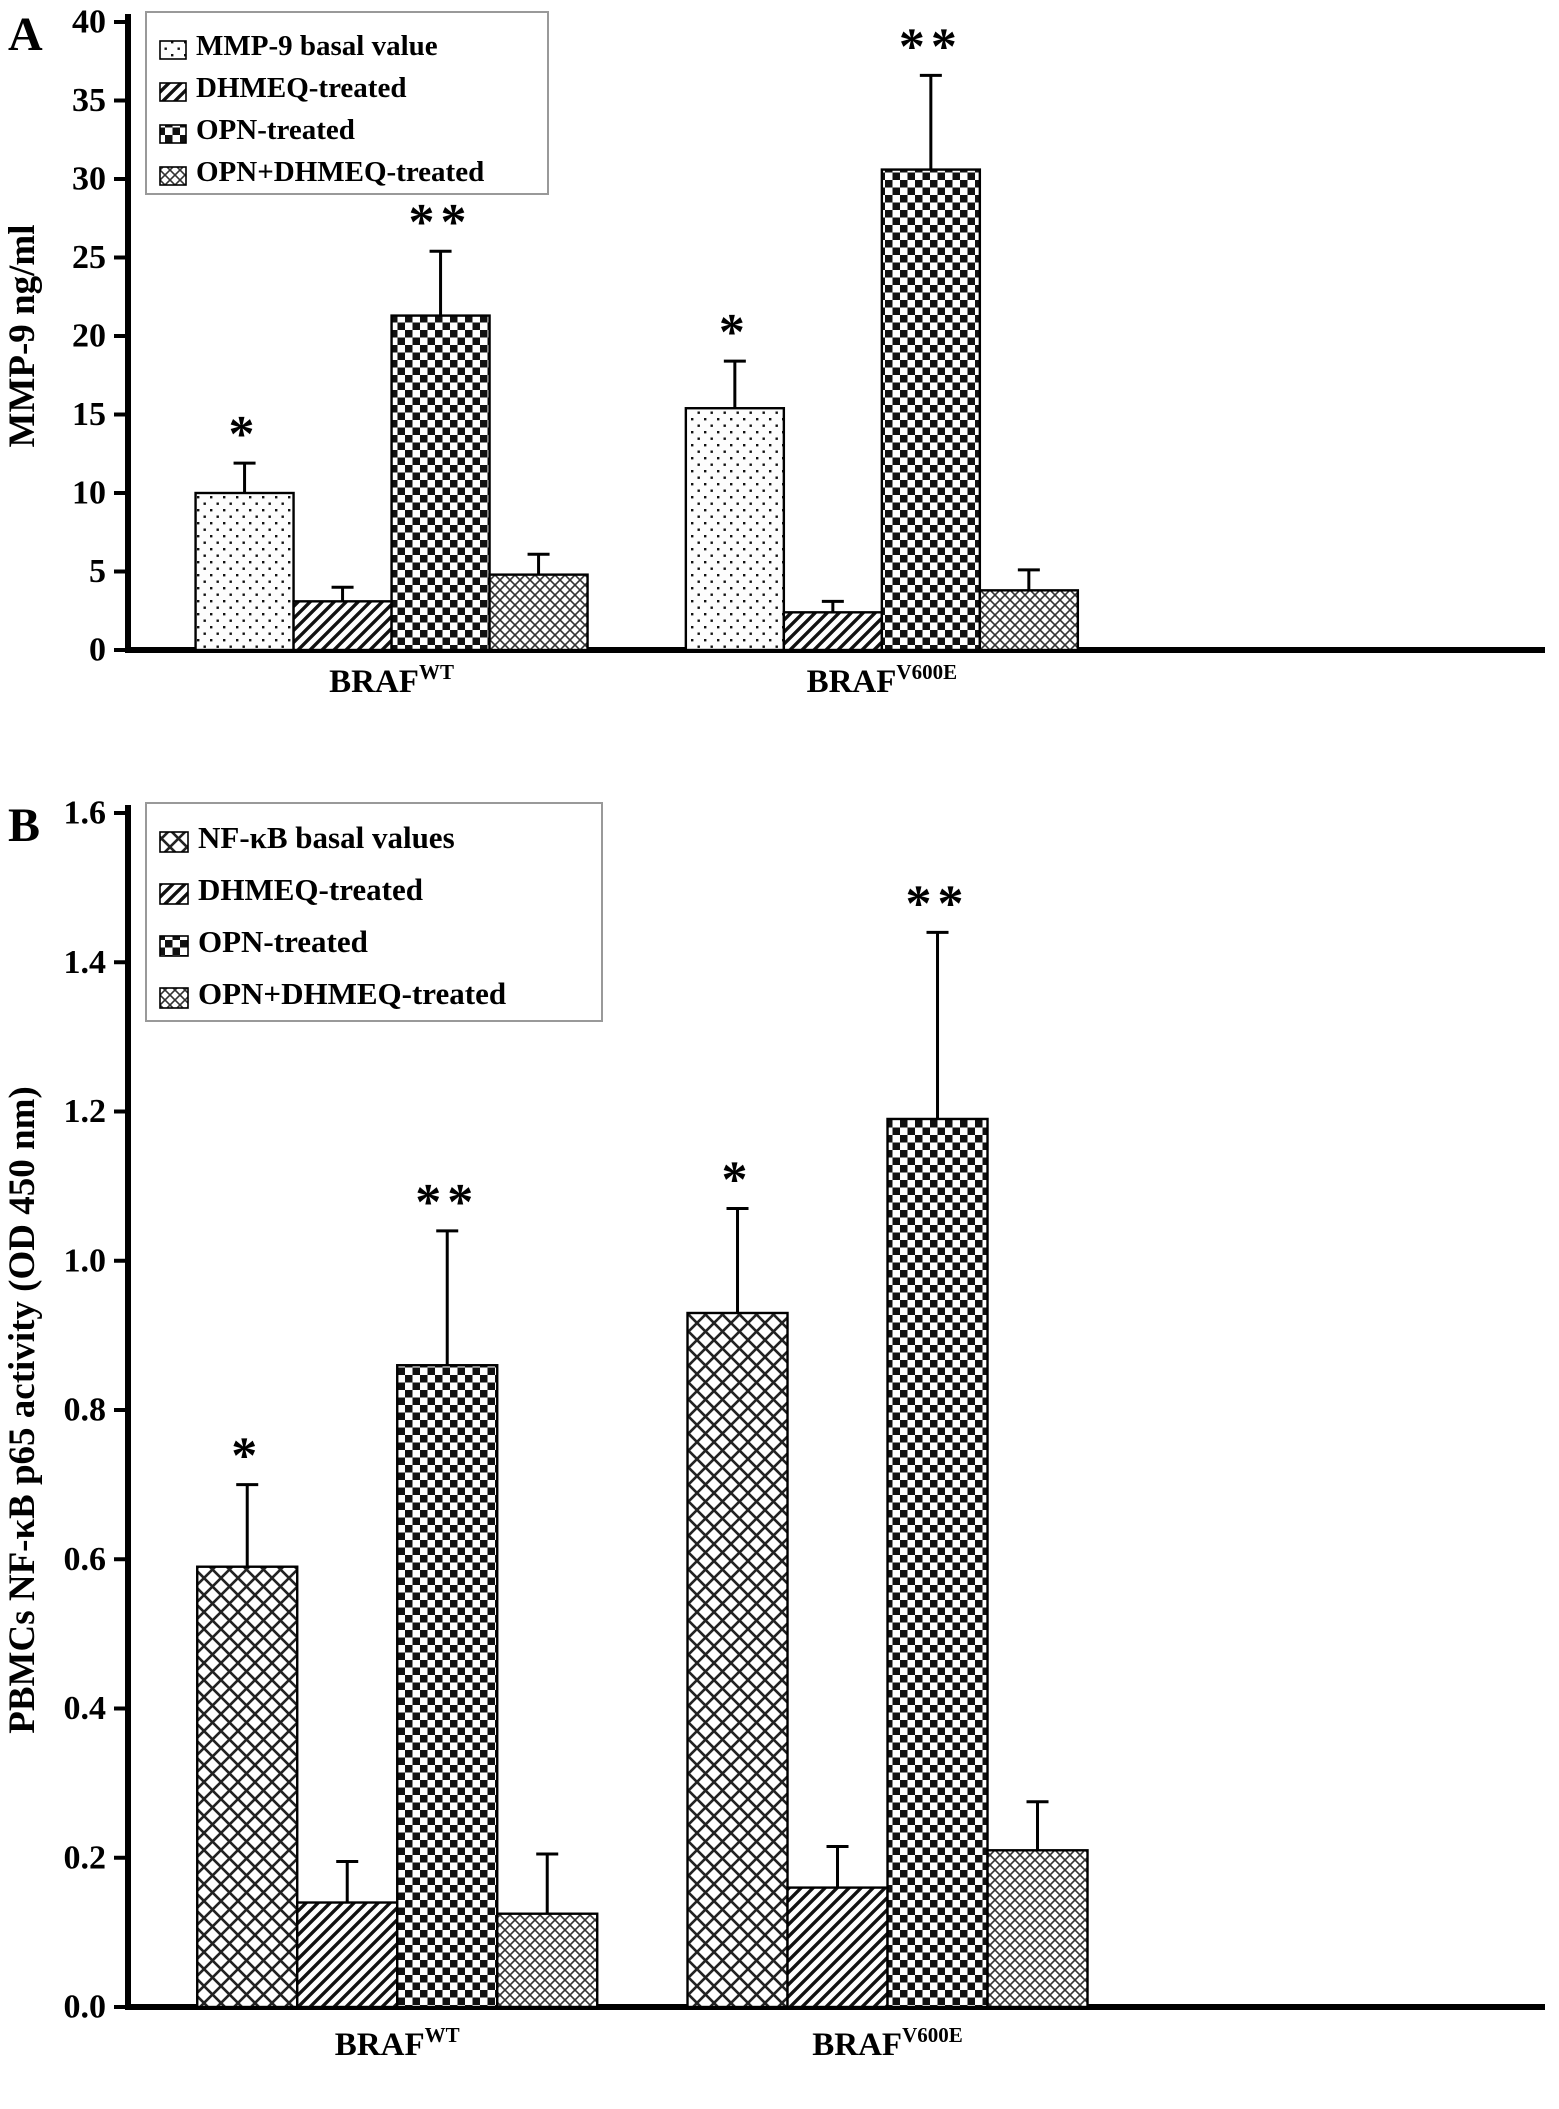  Describe the element at coordinates (737, 1660) in the screenshot. I see `bar-b-cat1-s0` at that location.